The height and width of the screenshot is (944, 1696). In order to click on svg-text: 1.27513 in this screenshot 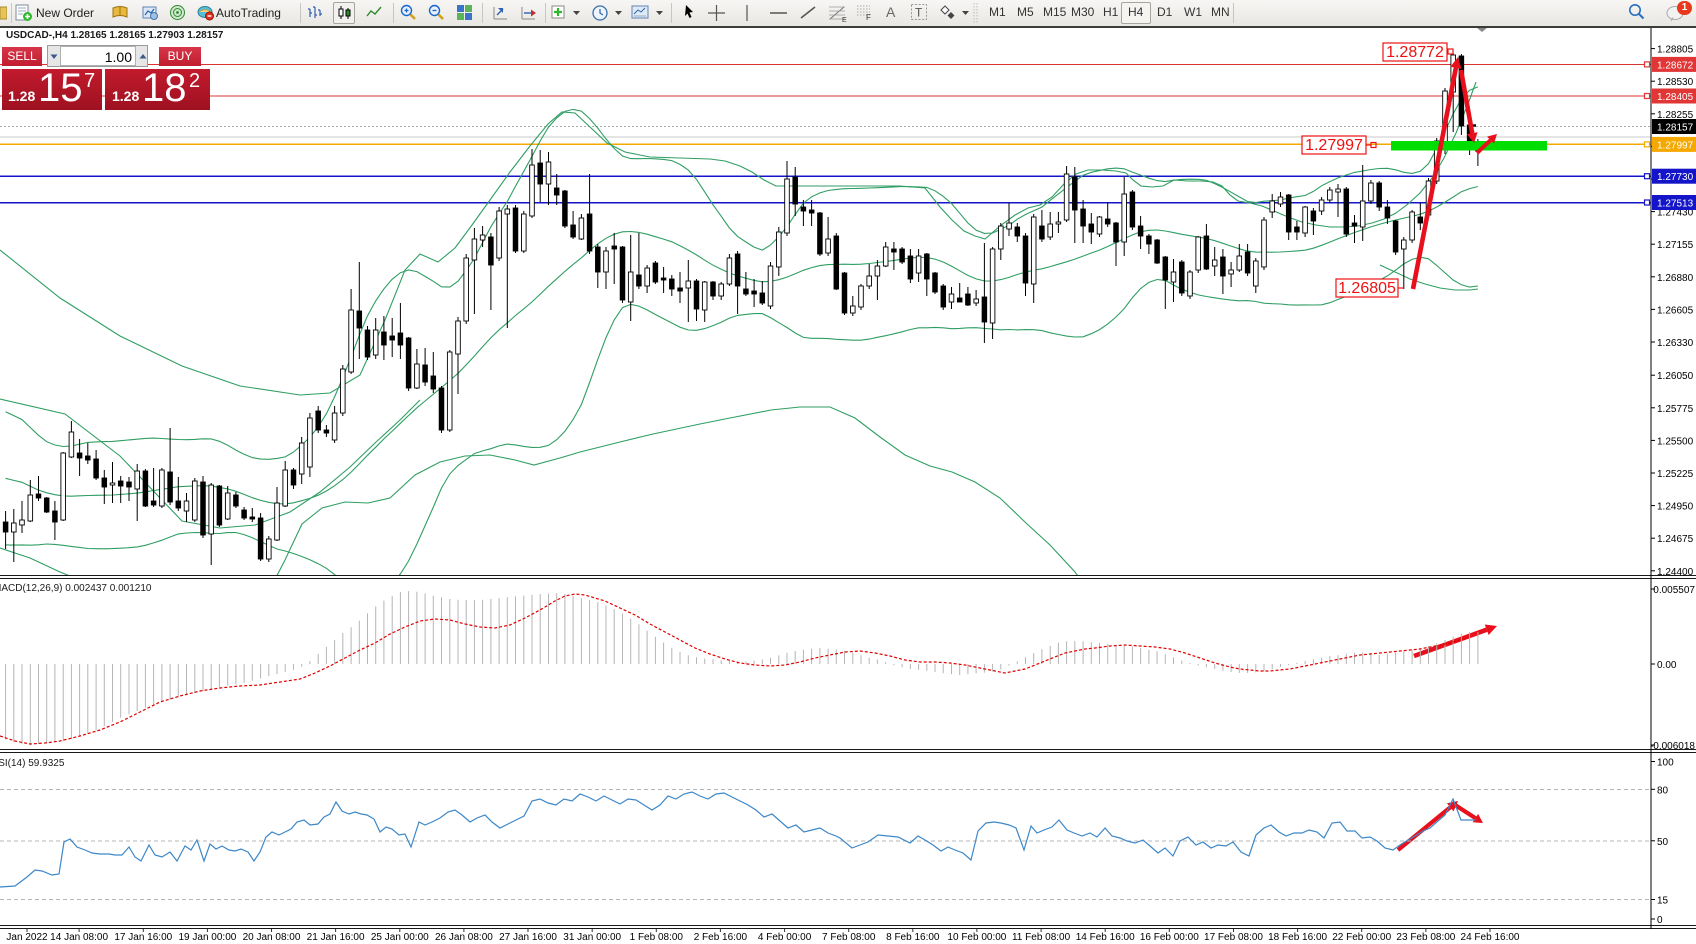, I will do `click(1675, 204)`.